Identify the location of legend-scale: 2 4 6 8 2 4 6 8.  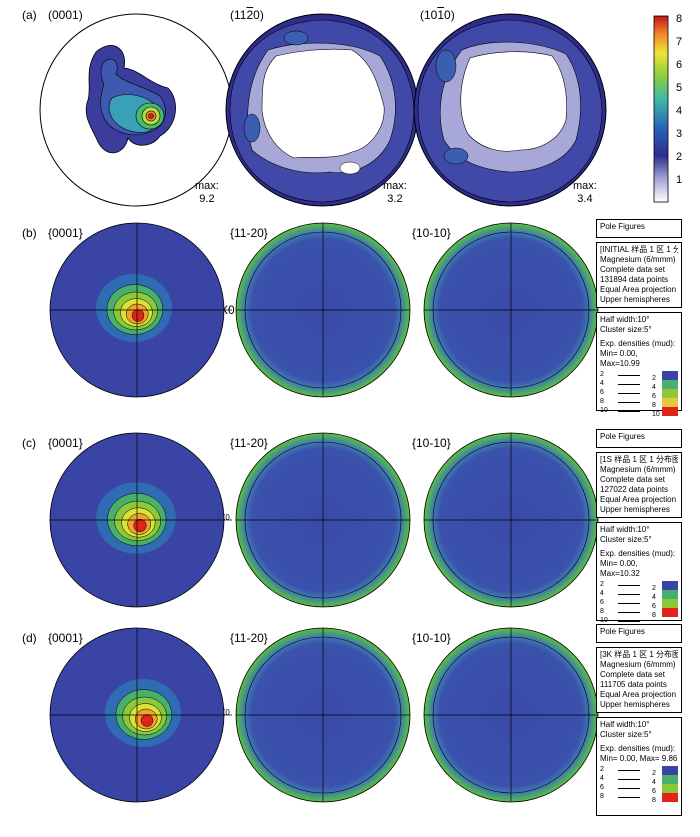
(639, 790).